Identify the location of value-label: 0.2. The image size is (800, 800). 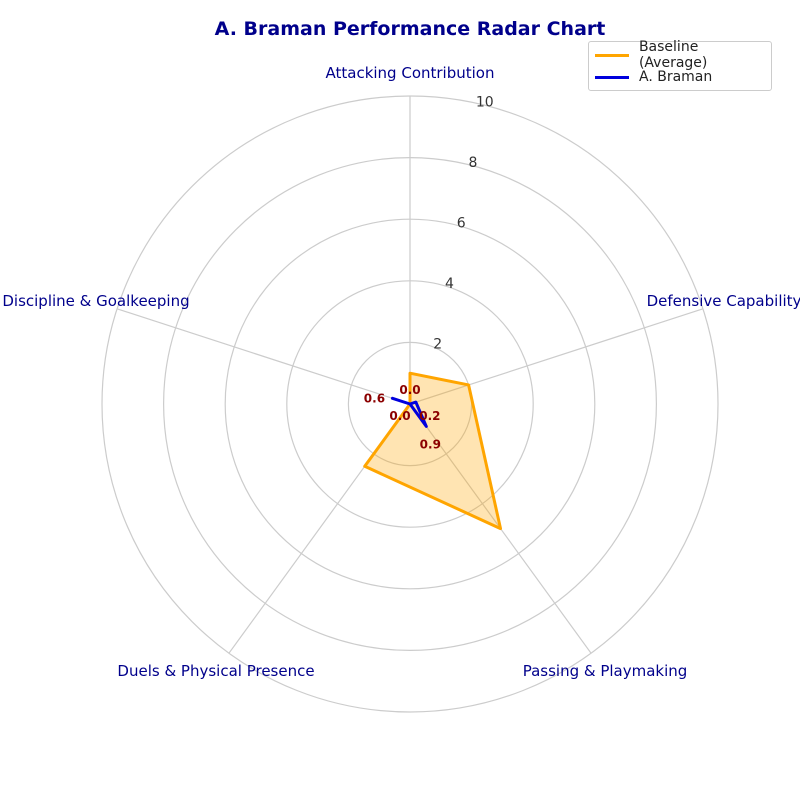
(429, 416).